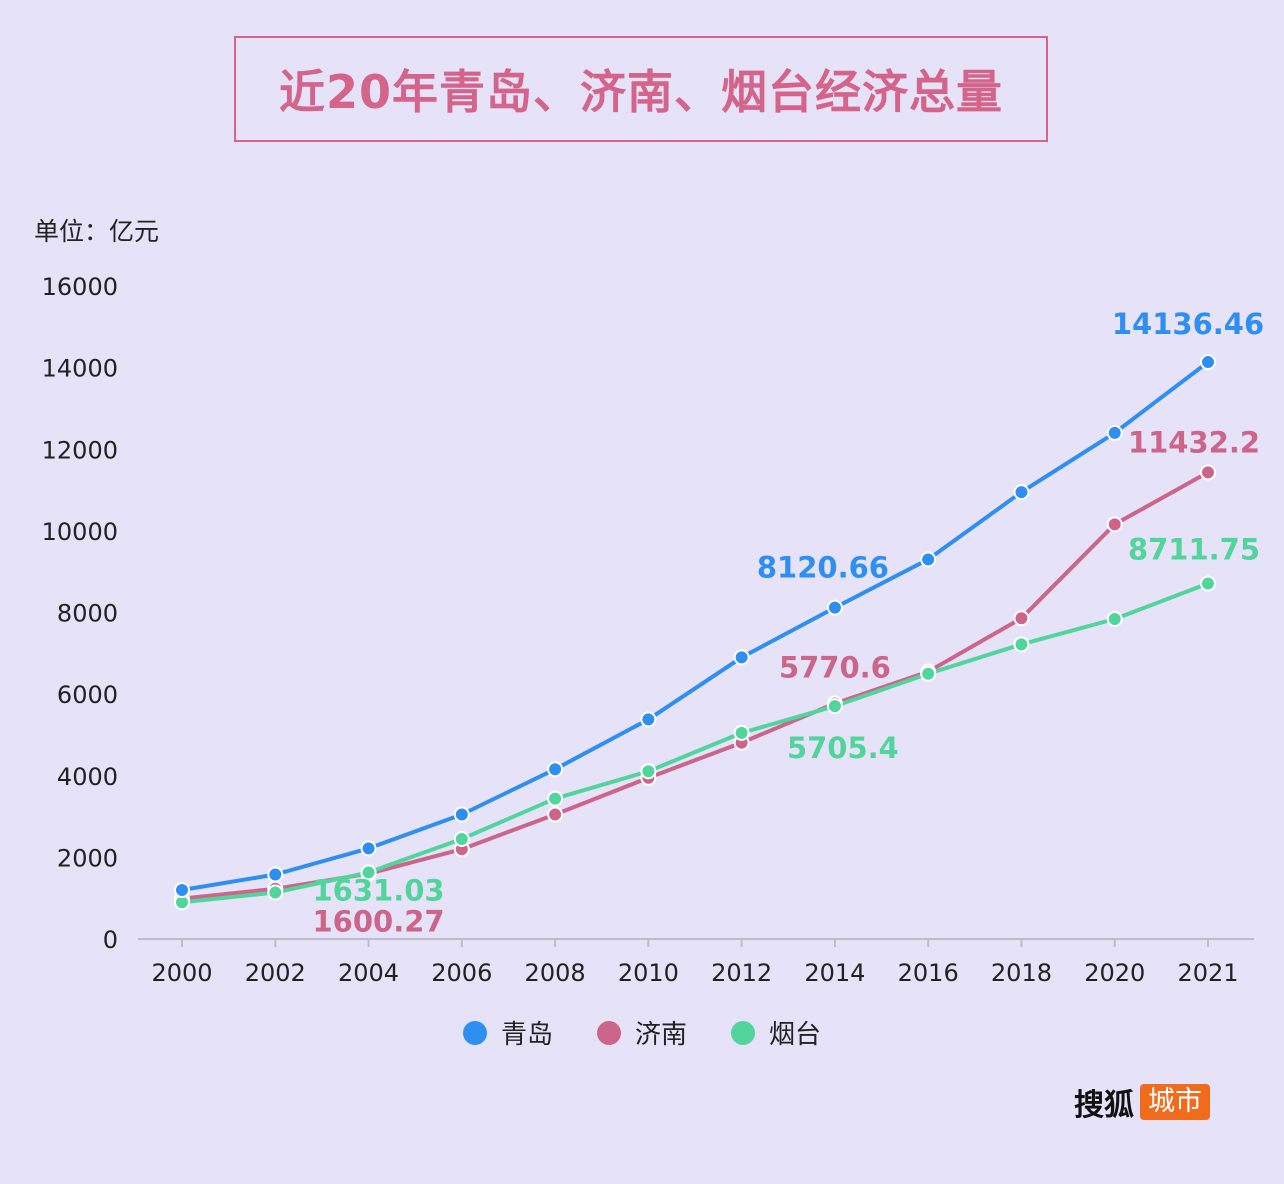 The image size is (1284, 1184). I want to click on x-tick-label: 2004, so click(368, 973).